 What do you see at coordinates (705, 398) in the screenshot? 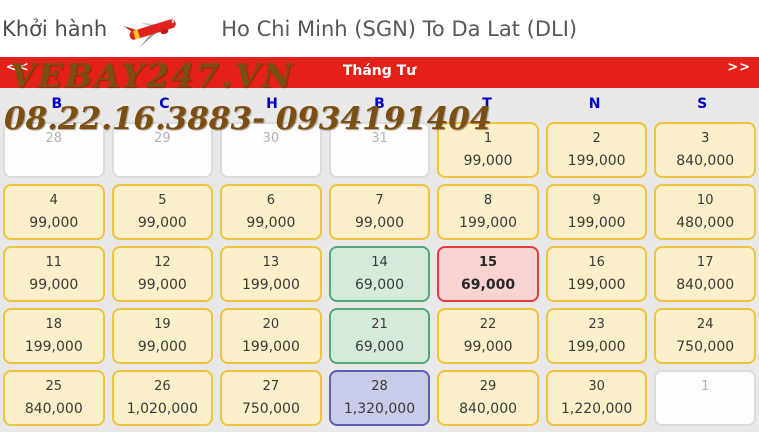
I see `fare-cell: 1` at bounding box center [705, 398].